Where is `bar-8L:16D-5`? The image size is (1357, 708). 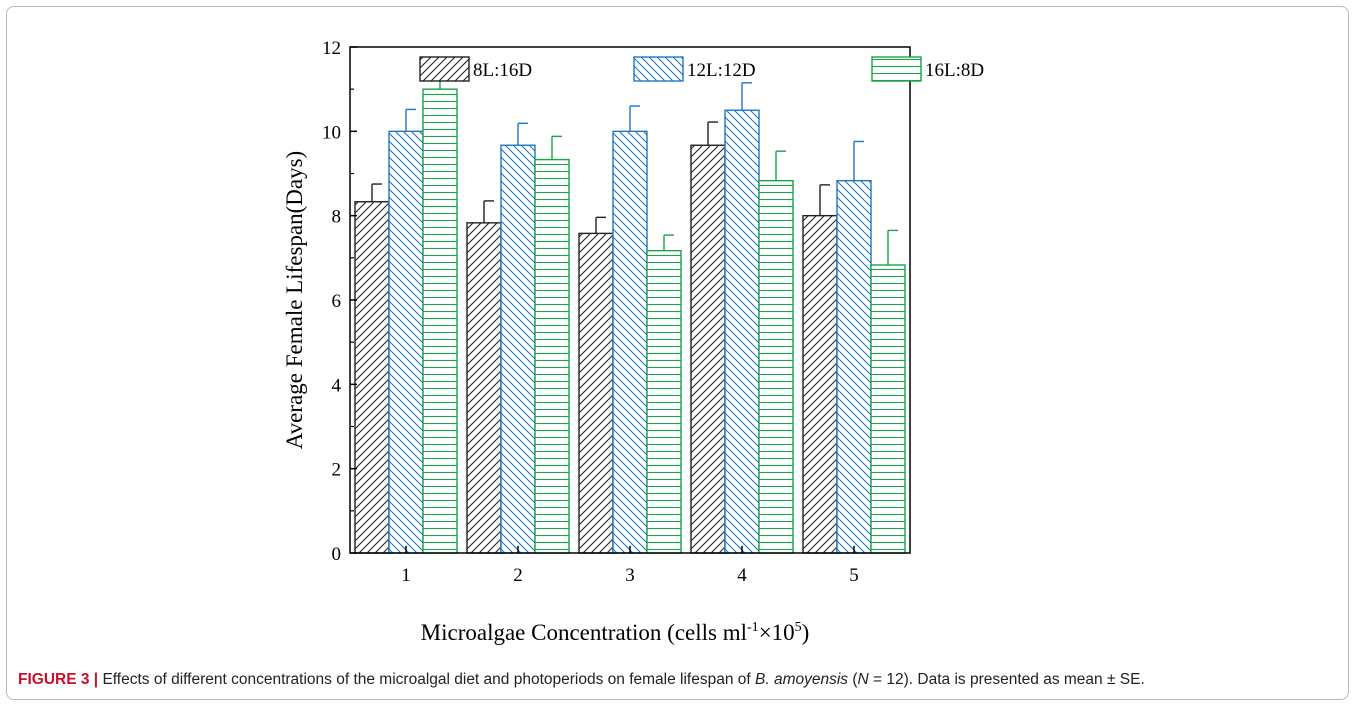 bar-8L:16D-5 is located at coordinates (820, 384).